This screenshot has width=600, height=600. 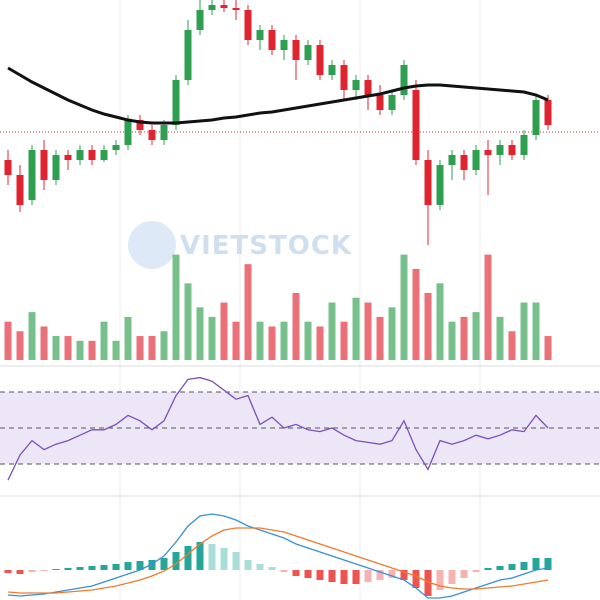 I want to click on watermark-logo, so click(x=152, y=245).